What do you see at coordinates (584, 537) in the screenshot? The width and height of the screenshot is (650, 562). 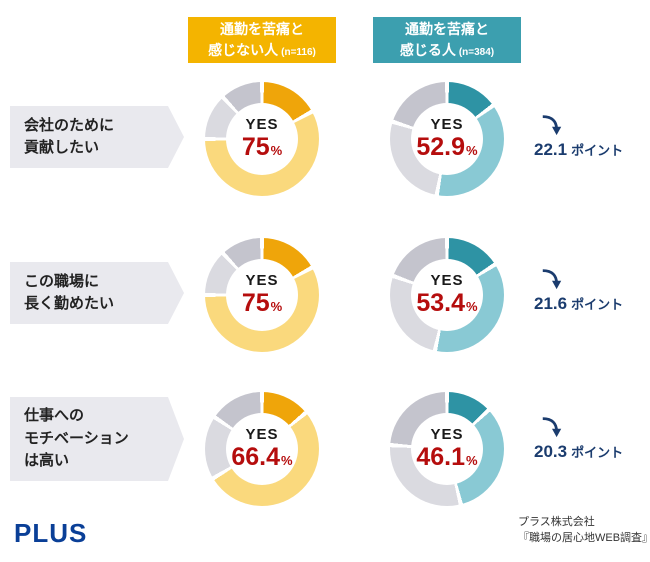 I see `source-survey-name: 『職場の居心地WEB調査』` at bounding box center [584, 537].